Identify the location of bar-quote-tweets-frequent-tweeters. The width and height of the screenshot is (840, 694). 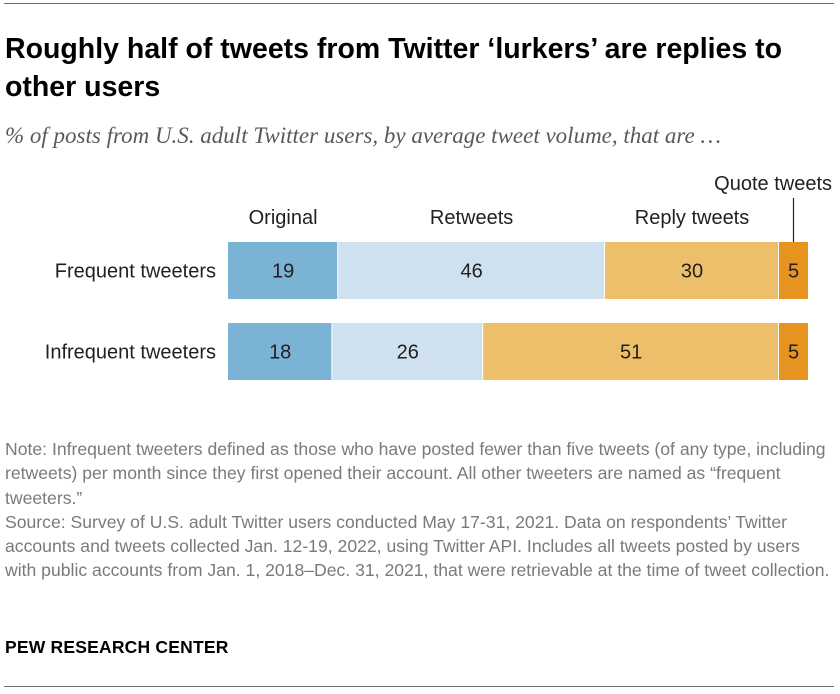
(793, 270).